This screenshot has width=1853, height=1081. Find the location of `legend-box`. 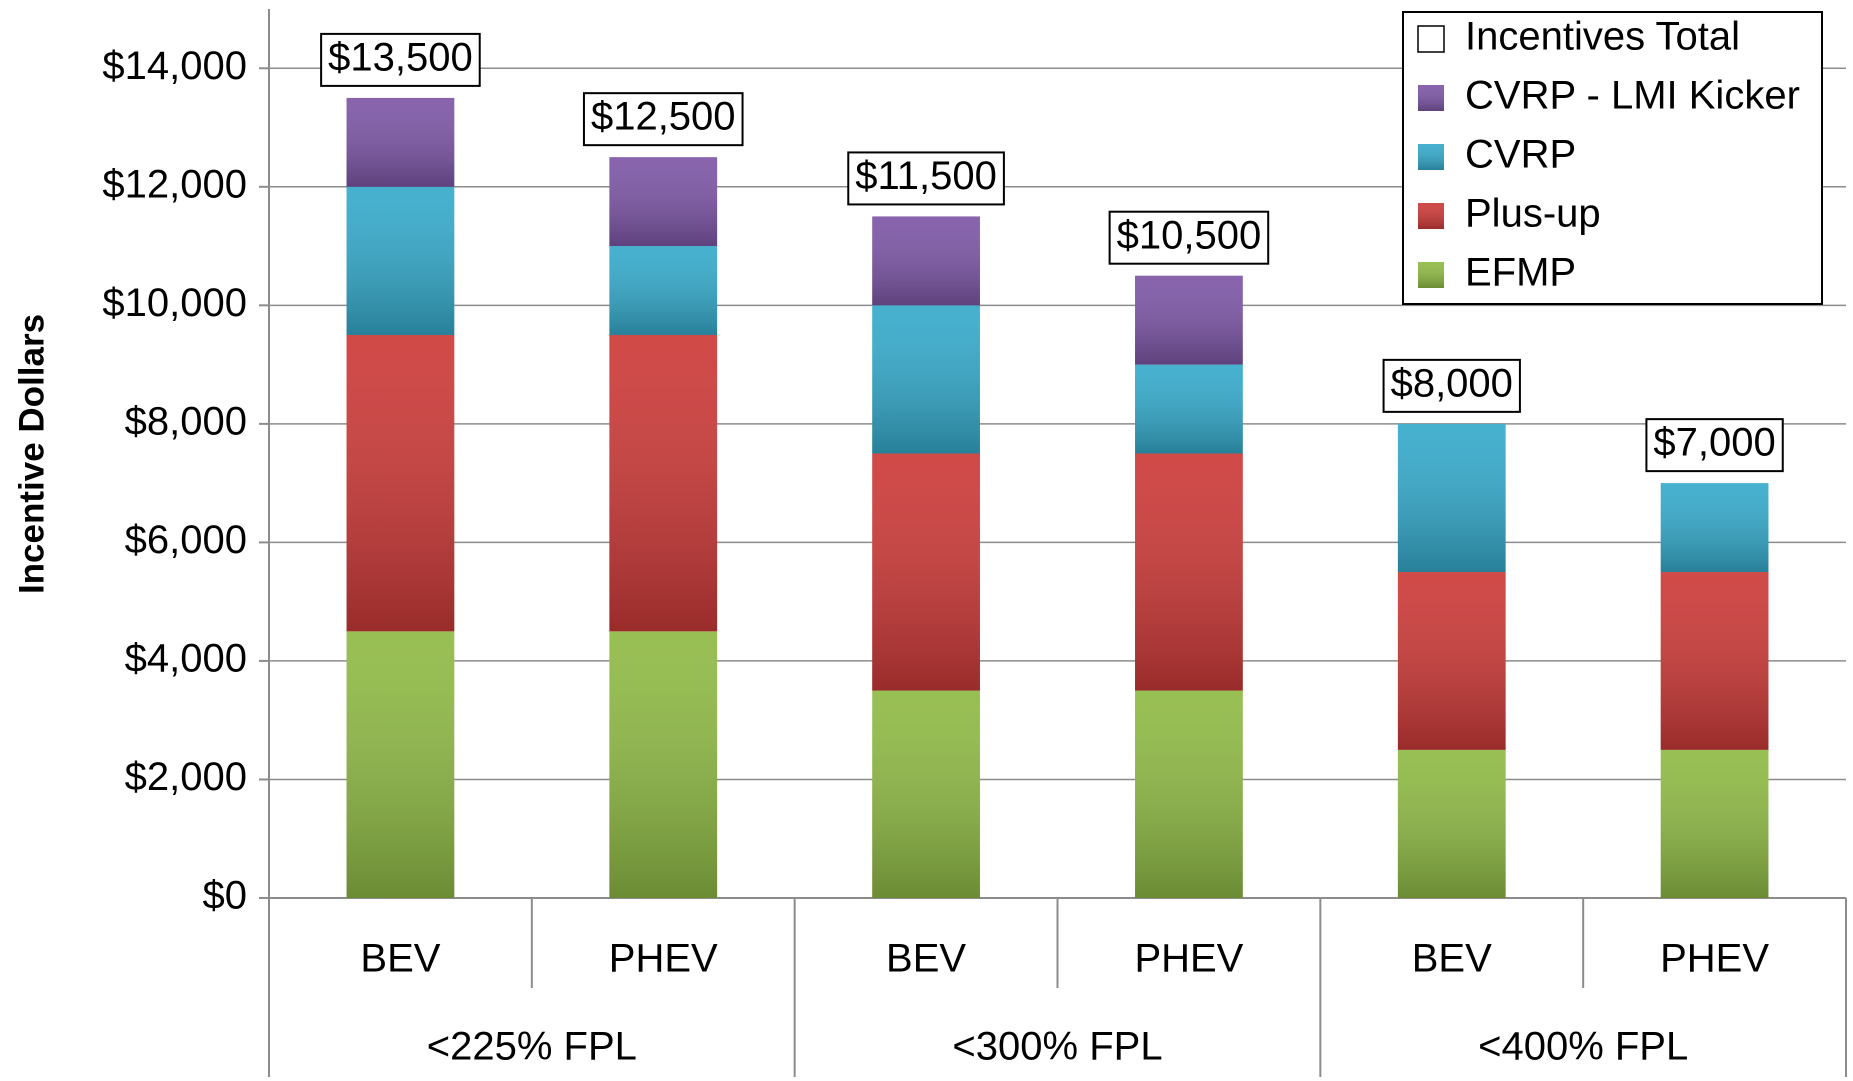

legend-box is located at coordinates (1612, 158).